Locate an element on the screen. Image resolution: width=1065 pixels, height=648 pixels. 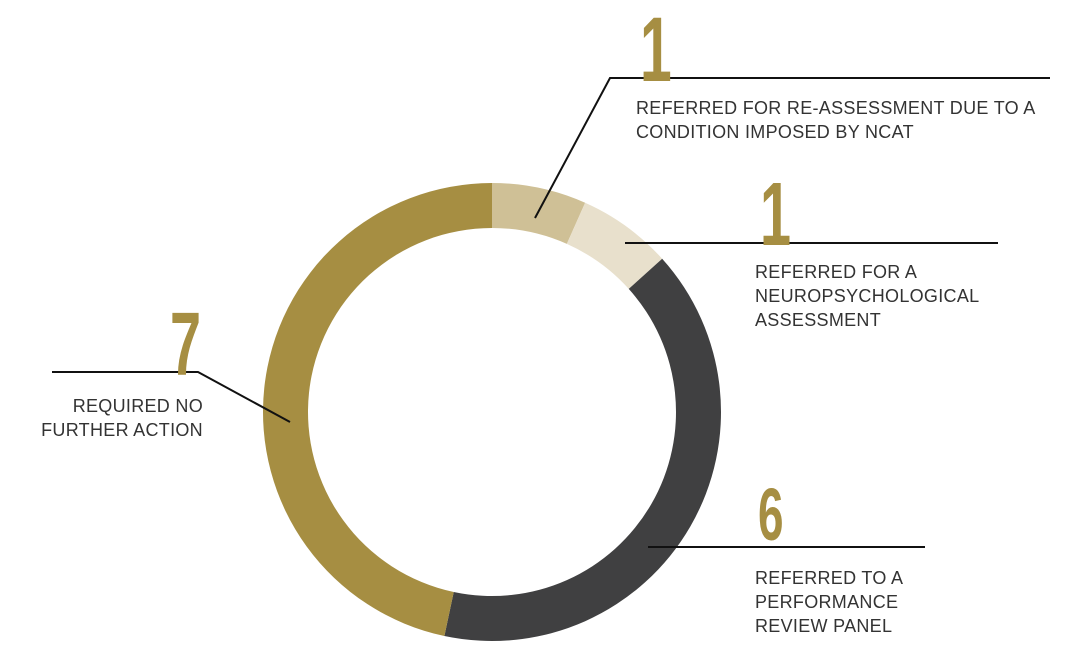
category-label: REQUIRED NO FURTHER ACTION is located at coordinates (122, 418).